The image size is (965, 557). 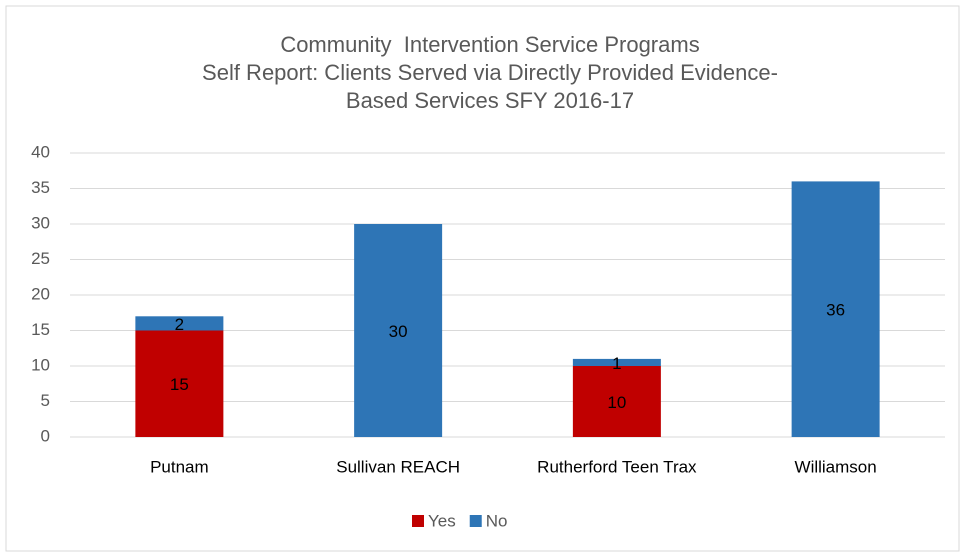 What do you see at coordinates (398, 466) in the screenshot?
I see `x-tick-label: Sullivan REACH` at bounding box center [398, 466].